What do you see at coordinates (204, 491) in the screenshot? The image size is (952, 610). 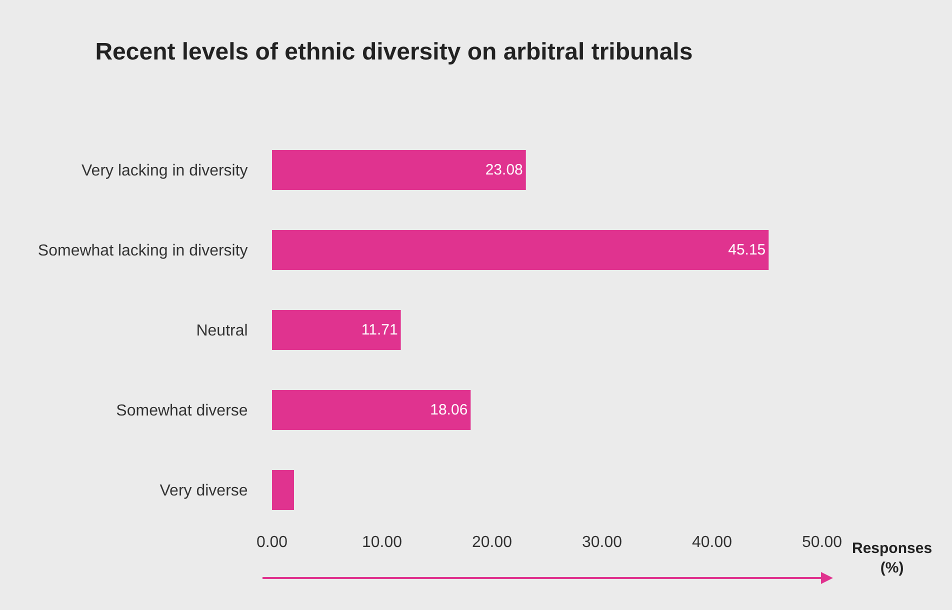 I see `y-tick-label: Very diverse` at bounding box center [204, 491].